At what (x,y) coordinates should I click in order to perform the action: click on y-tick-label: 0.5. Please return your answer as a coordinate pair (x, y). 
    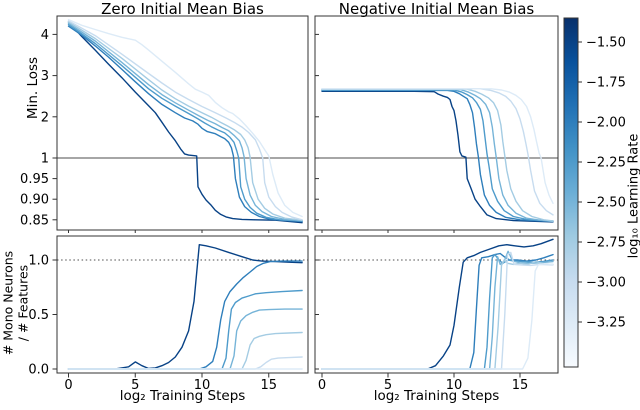
    Looking at the image, I should click on (38, 315).